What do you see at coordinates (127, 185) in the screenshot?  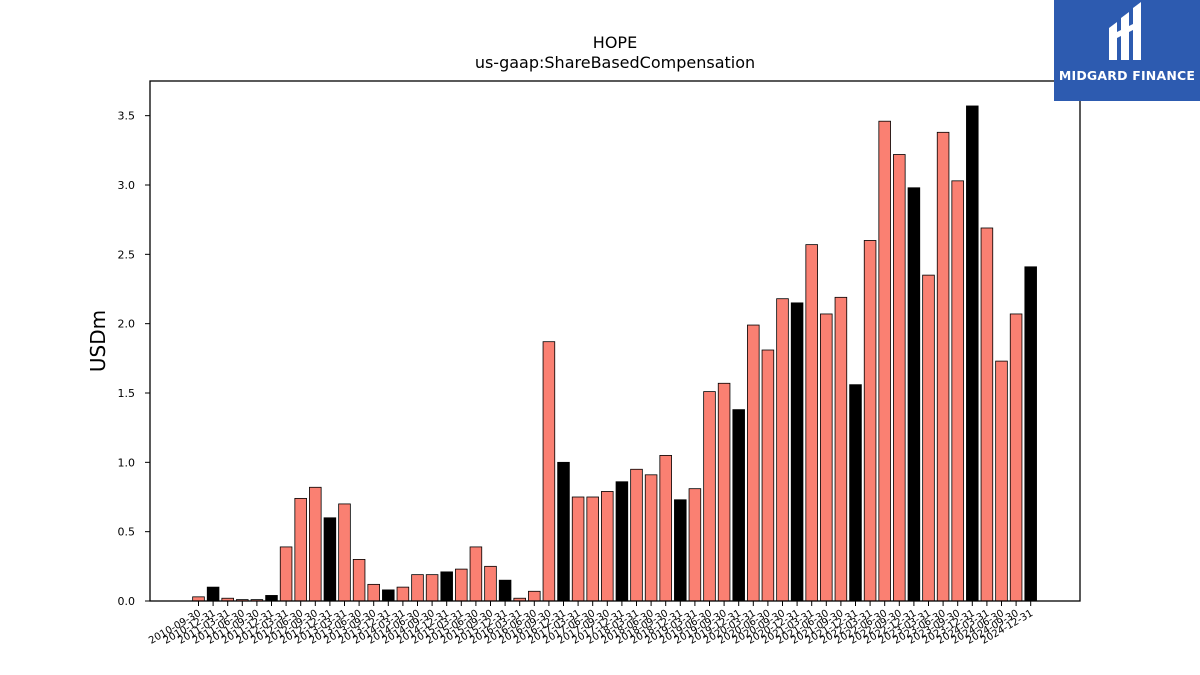 I see `y-tick-label: 3.0` at bounding box center [127, 185].